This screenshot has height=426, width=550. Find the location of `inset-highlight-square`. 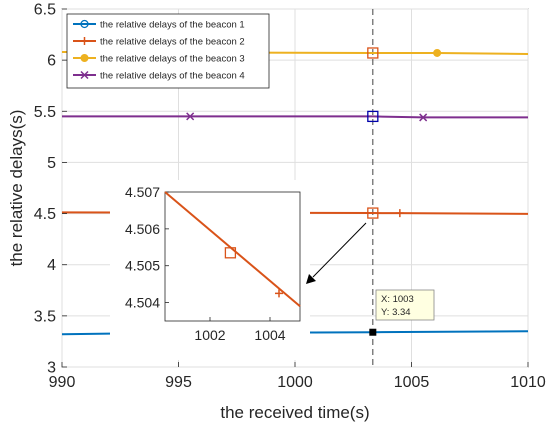

inset-highlight-square is located at coordinates (230, 253).